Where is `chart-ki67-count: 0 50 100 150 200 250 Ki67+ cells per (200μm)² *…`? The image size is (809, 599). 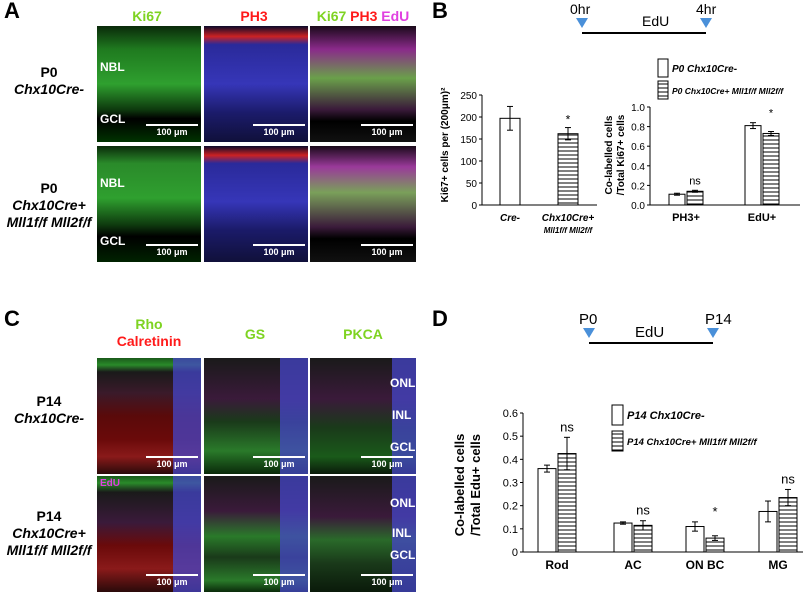
chart-ki67-count: 0 50 100 150 200 250 Ki67+ cells per (200μm)² *… is located at coordinates (518, 161).